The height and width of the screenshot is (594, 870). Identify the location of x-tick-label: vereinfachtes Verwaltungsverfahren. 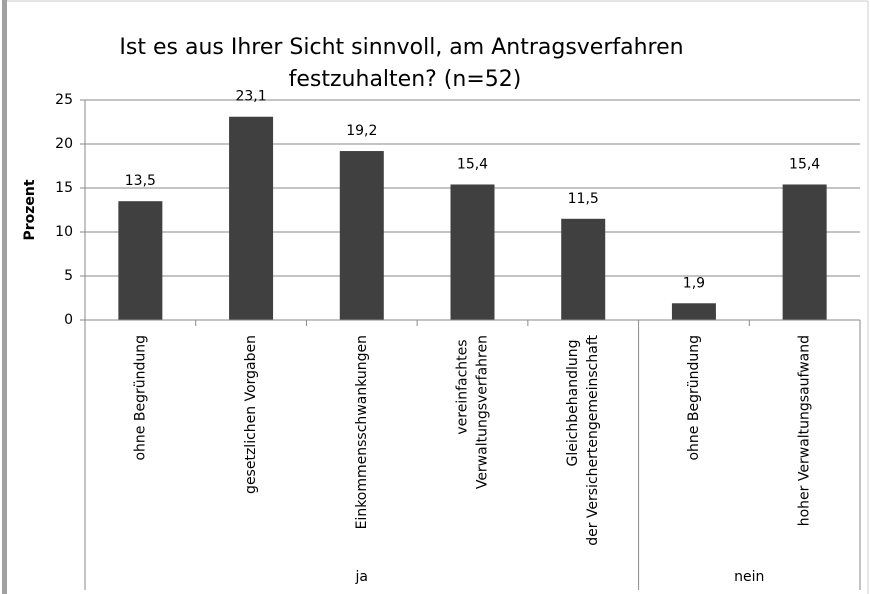
(473, 412).